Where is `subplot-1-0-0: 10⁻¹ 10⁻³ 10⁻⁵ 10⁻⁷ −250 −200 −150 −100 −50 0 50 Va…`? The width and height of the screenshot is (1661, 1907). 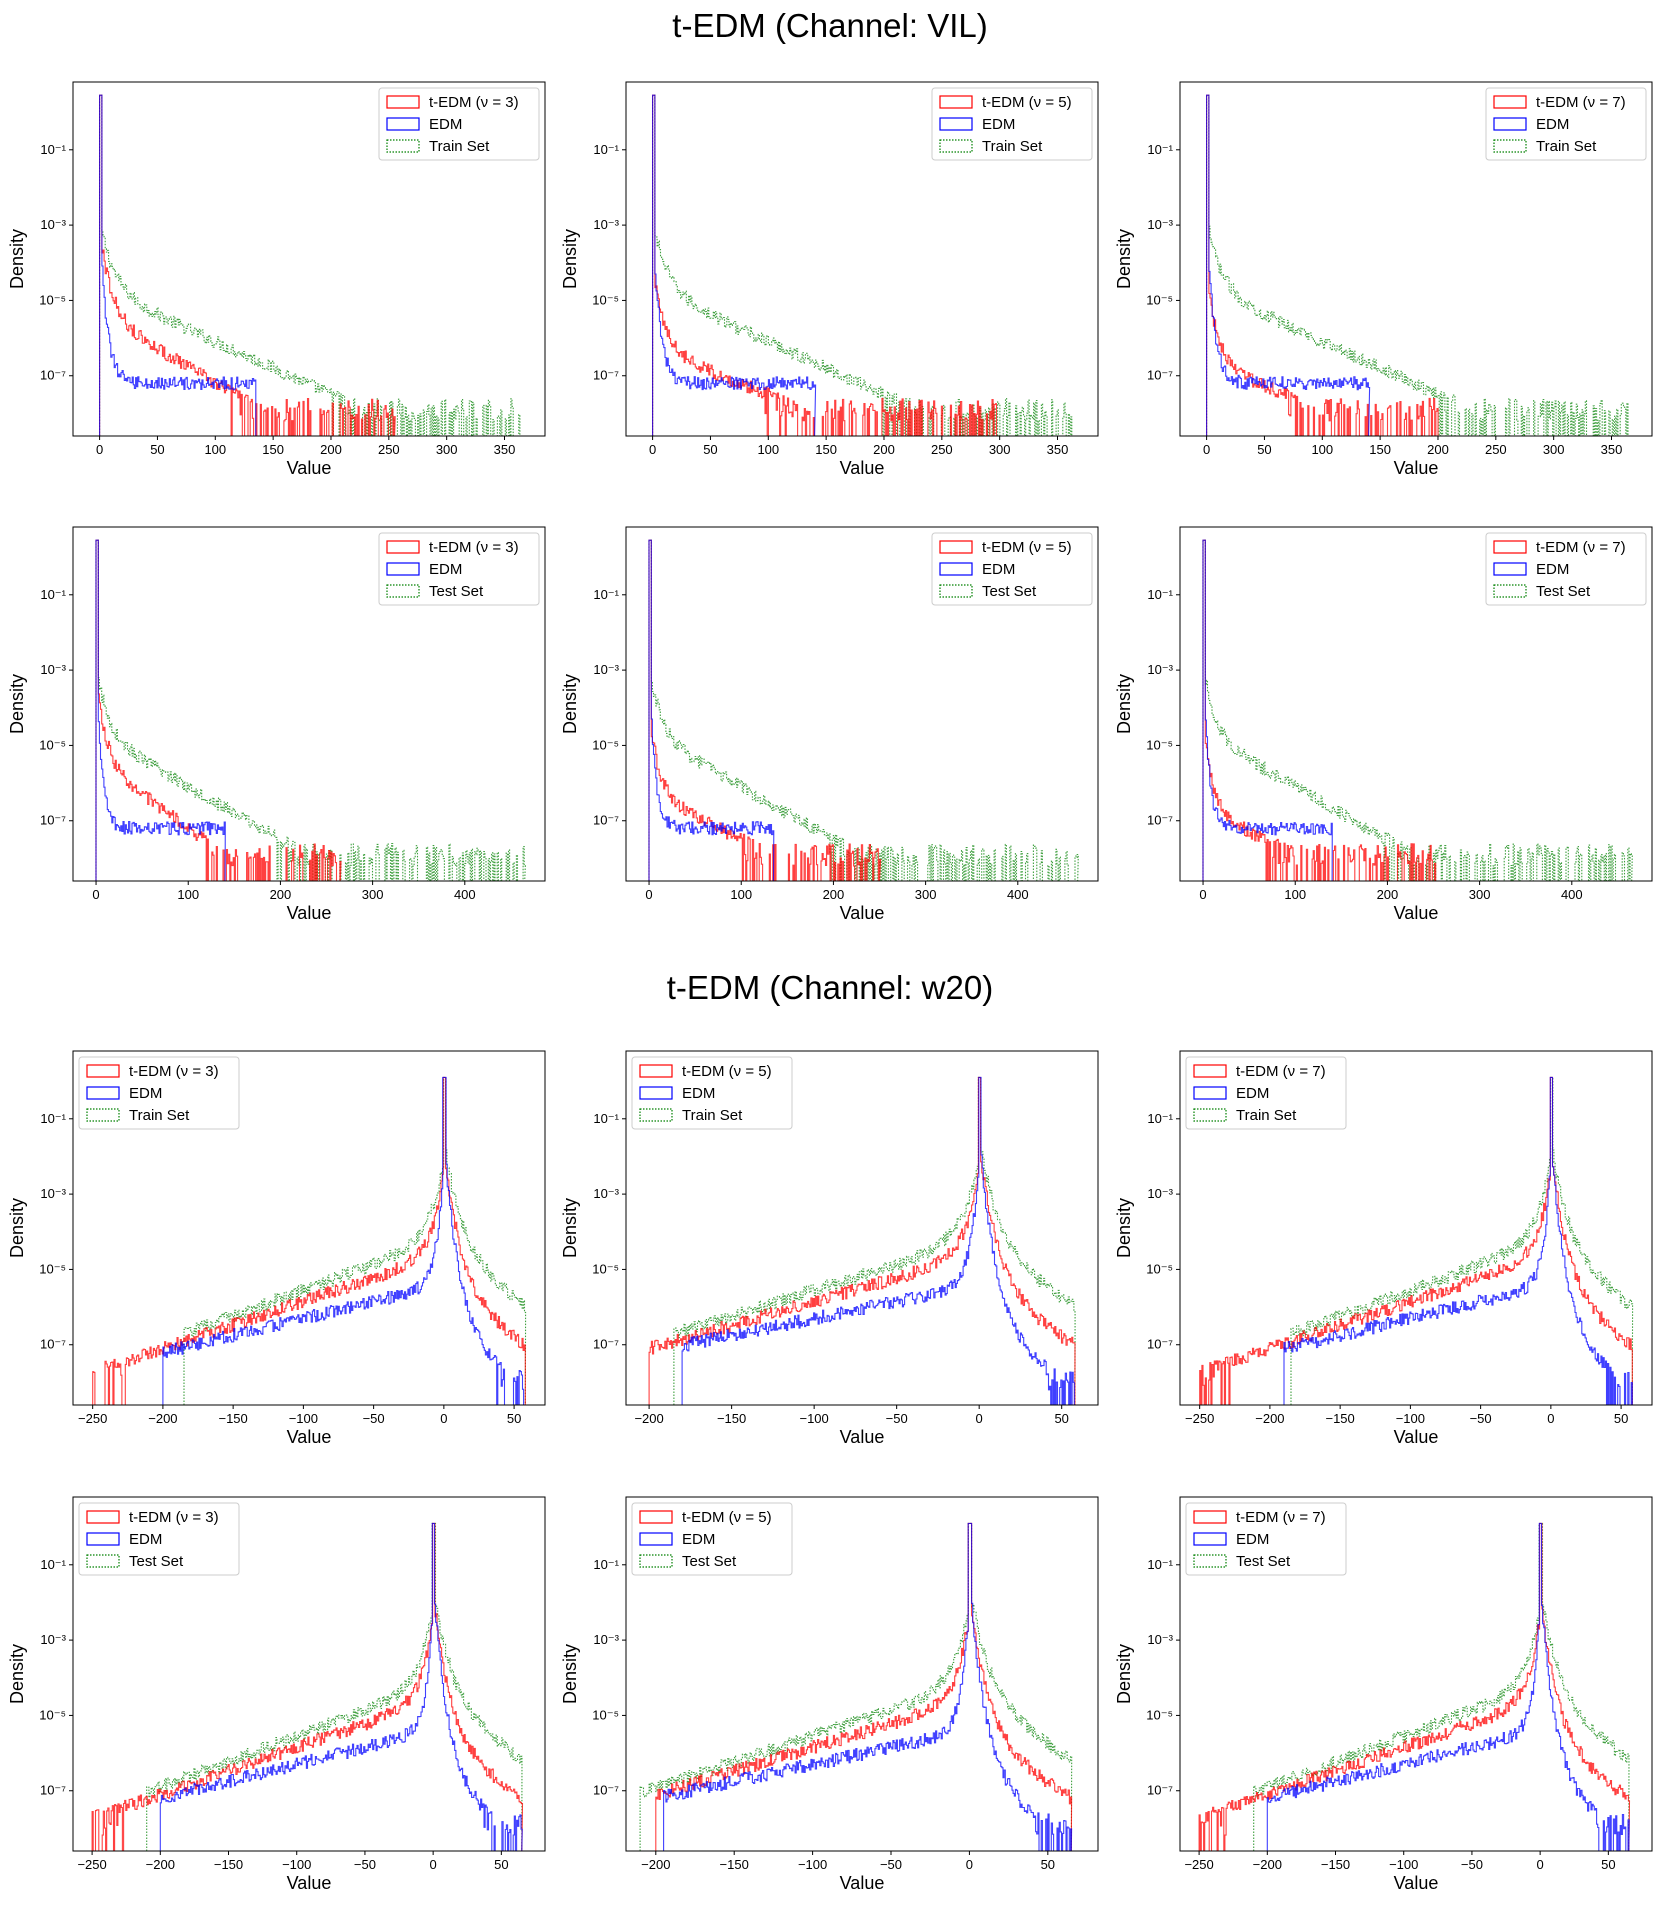
subplot-1-0-0: 10⁻¹ 10⁻³ 10⁻⁵ 10⁻⁷ −250 −200 −150 −100 −50 0 50 Va… is located at coordinates (276, 1248).